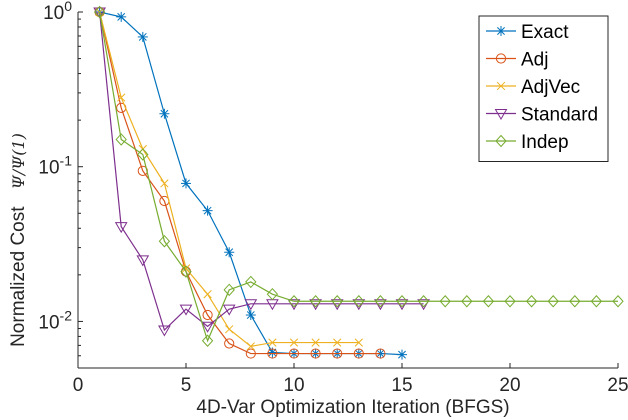 Image resolution: width=628 pixels, height=420 pixels. Describe the element at coordinates (55, 166) in the screenshot. I see `y-tick-label: 10⁻¹` at that location.